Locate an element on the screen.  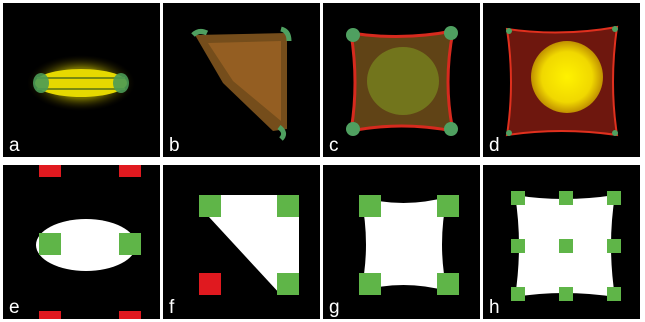
triangle-schematic is located at coordinates (249, 245).